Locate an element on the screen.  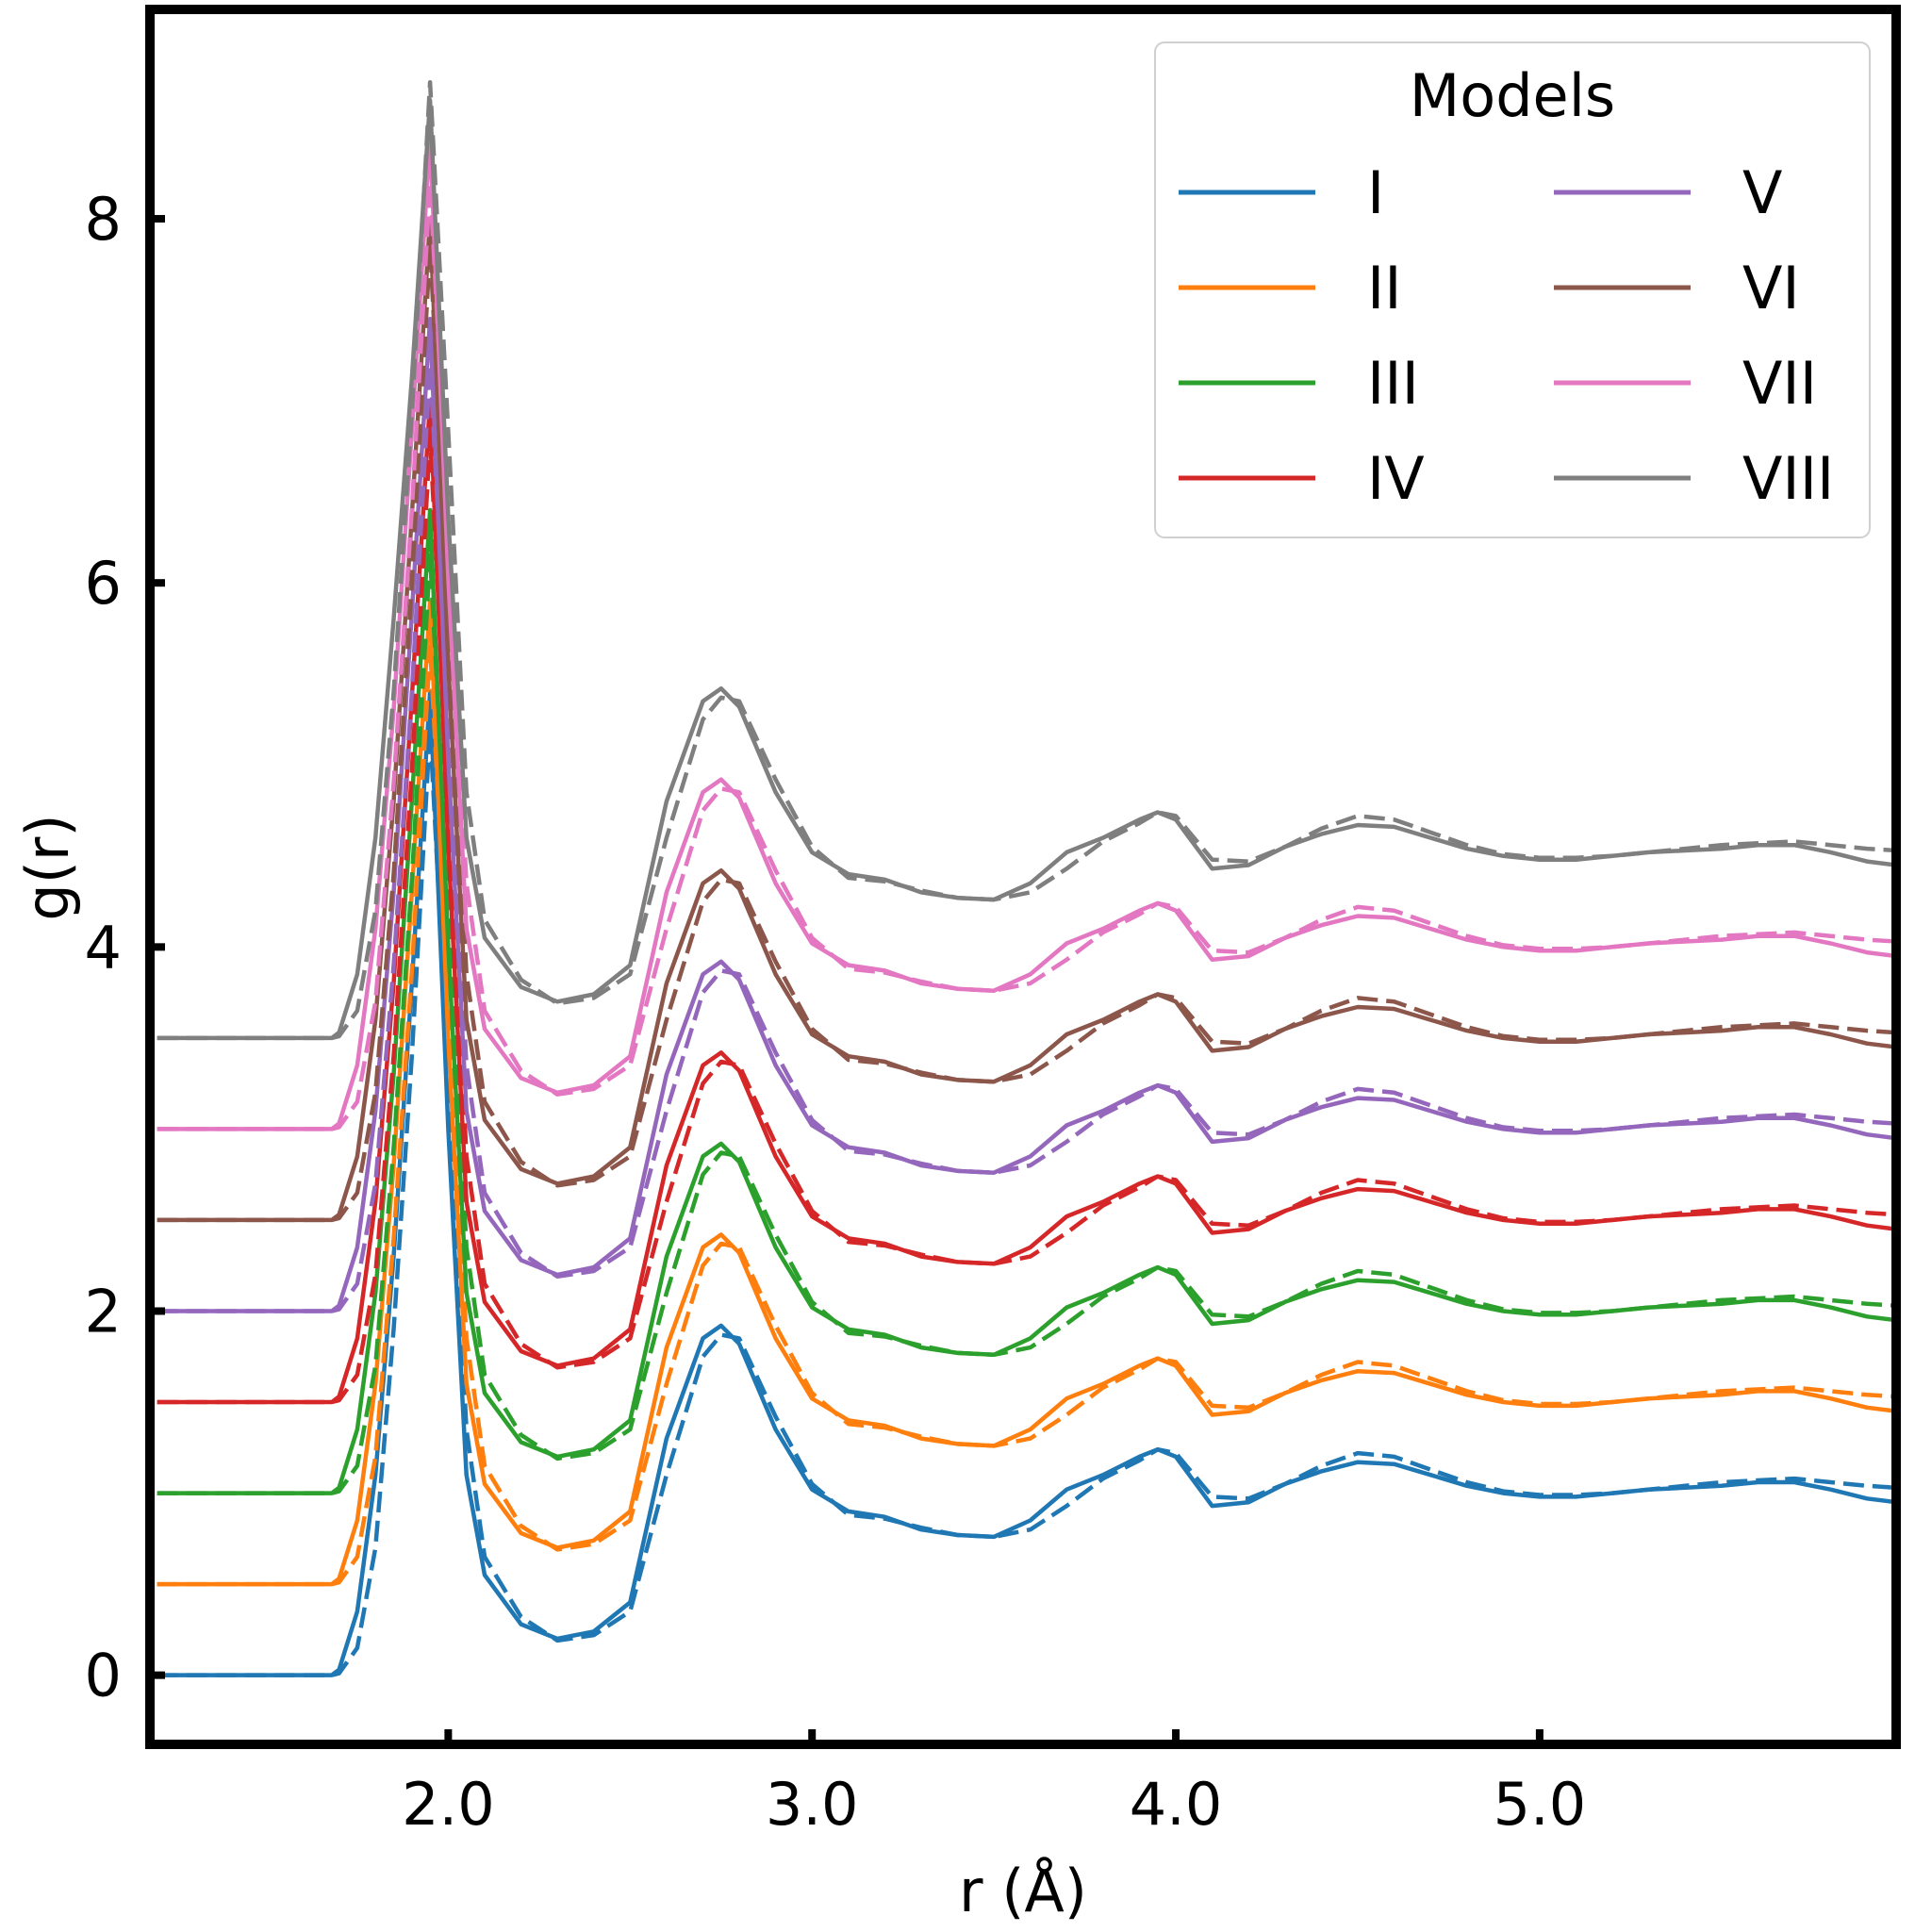
legend-box is located at coordinates (1512, 289).